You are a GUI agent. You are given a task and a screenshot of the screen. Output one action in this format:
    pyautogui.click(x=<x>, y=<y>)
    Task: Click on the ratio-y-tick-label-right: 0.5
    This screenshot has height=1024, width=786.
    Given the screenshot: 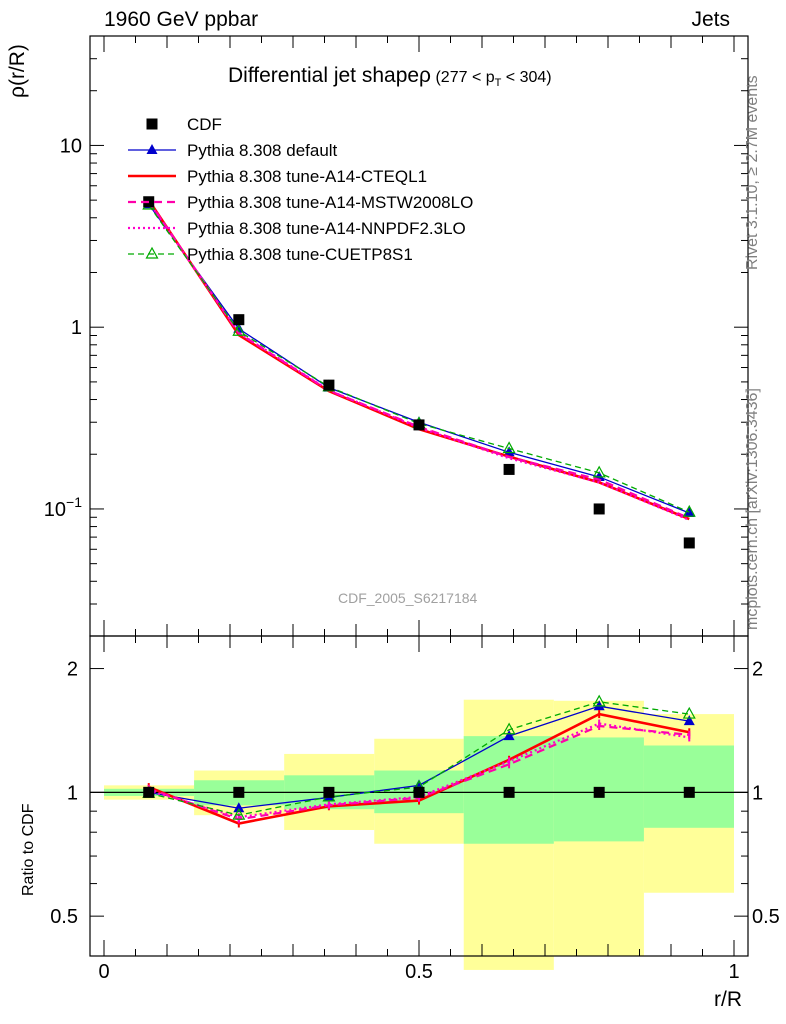 What is the action you would take?
    pyautogui.click(x=766, y=917)
    